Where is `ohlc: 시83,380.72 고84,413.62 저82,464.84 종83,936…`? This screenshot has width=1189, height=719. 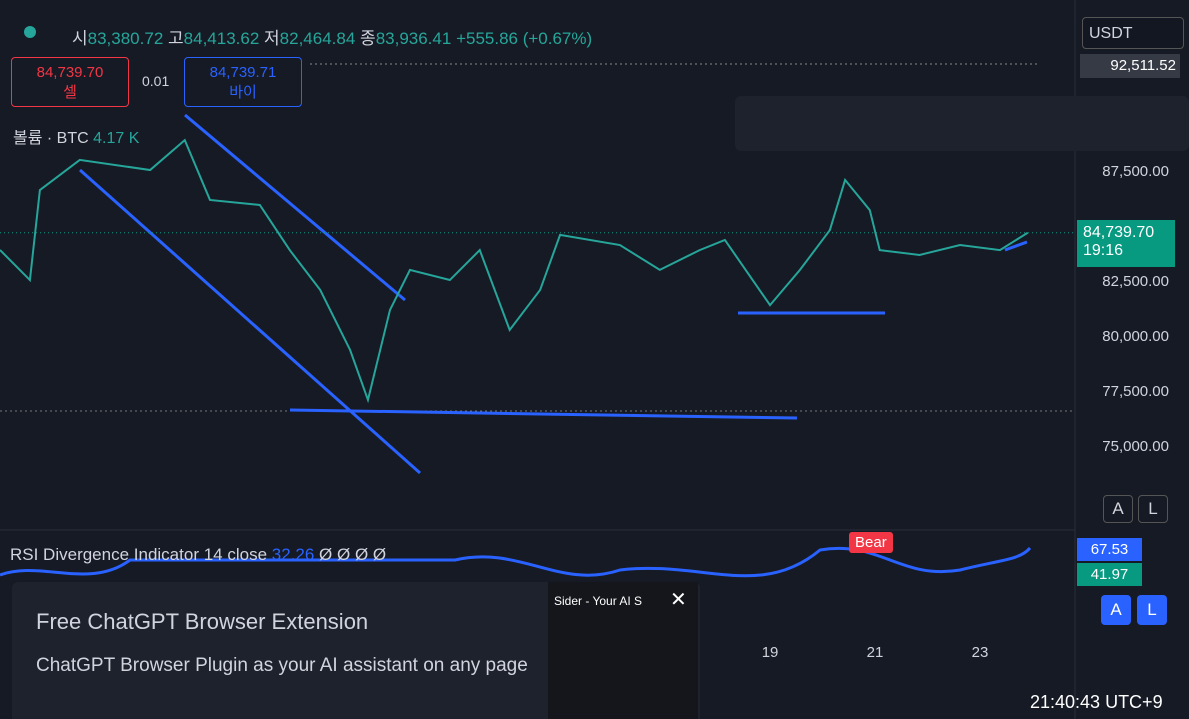
ohlc: 시83,380.72 고84,413.62 저82,464.84 종83,936… is located at coordinates (332, 36).